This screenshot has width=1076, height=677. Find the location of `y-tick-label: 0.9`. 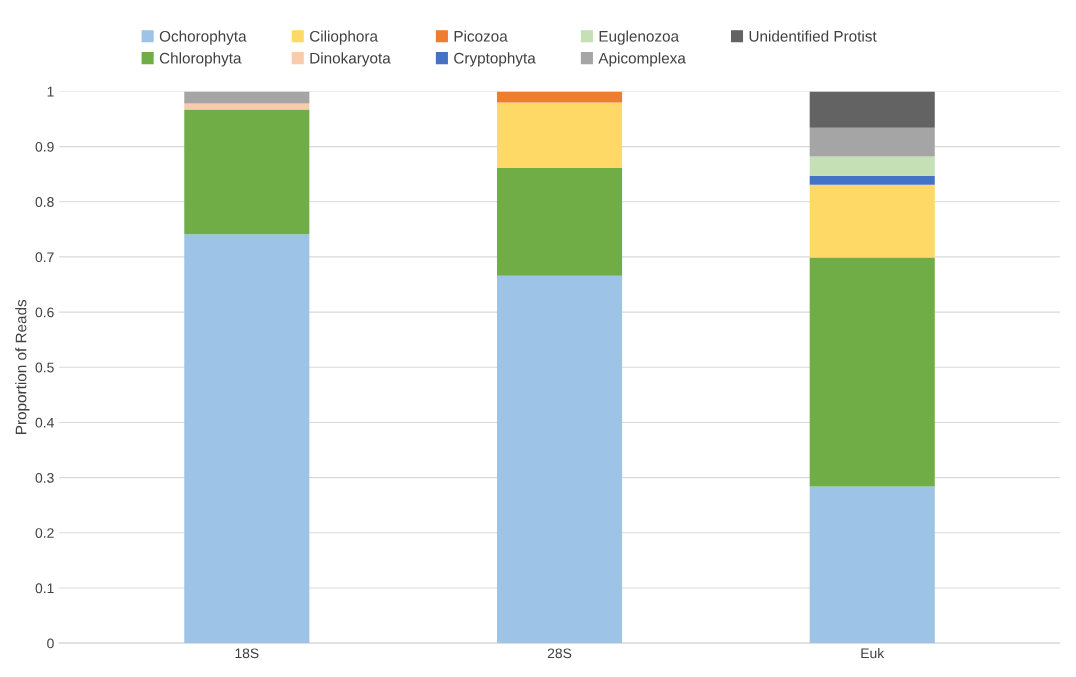

y-tick-label: 0.9 is located at coordinates (44, 146).